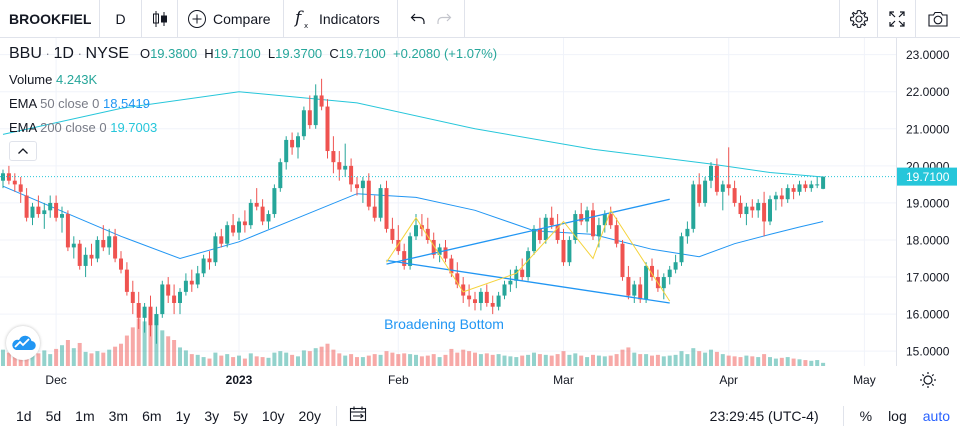  I want to click on chart-style-button, so click(160, 19).